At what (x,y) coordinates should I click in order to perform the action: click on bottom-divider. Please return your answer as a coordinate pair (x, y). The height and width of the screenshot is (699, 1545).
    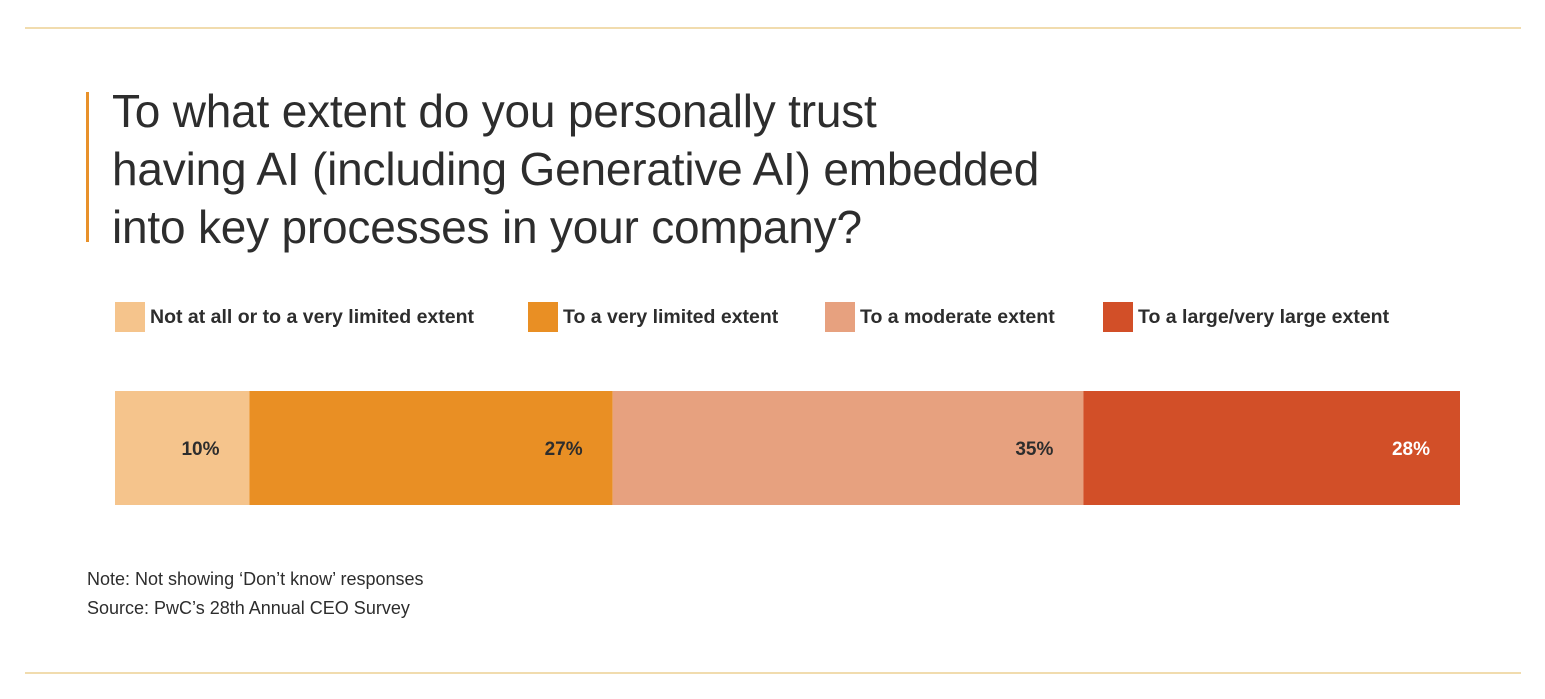
    Looking at the image, I should click on (773, 673).